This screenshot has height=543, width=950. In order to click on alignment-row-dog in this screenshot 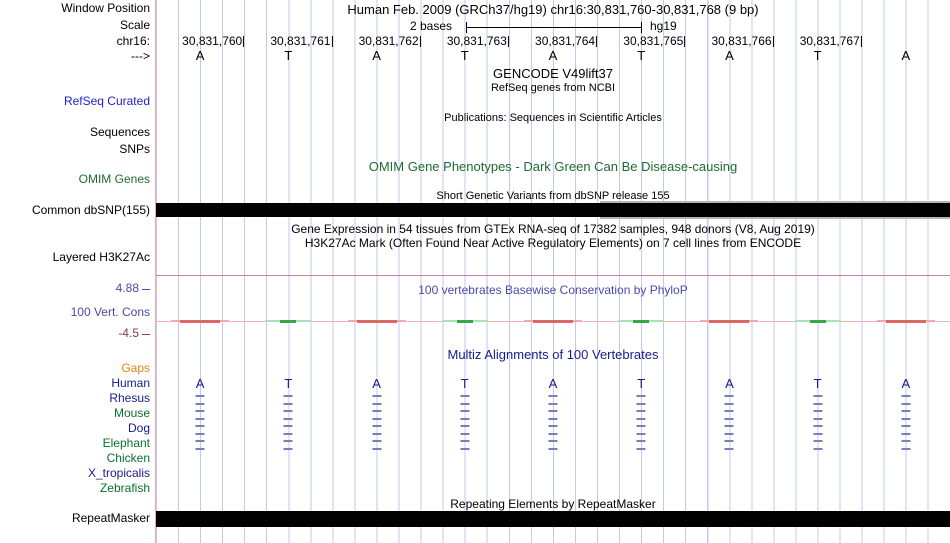, I will do `click(553, 428)`.